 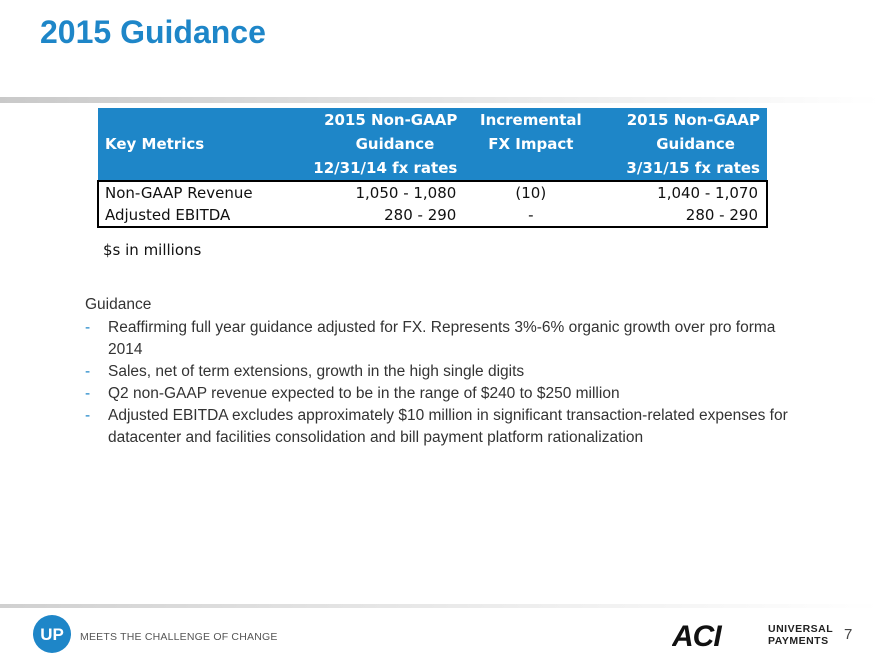 I want to click on table-cell-metric: Non-GAAP Revenue, so click(x=179, y=193).